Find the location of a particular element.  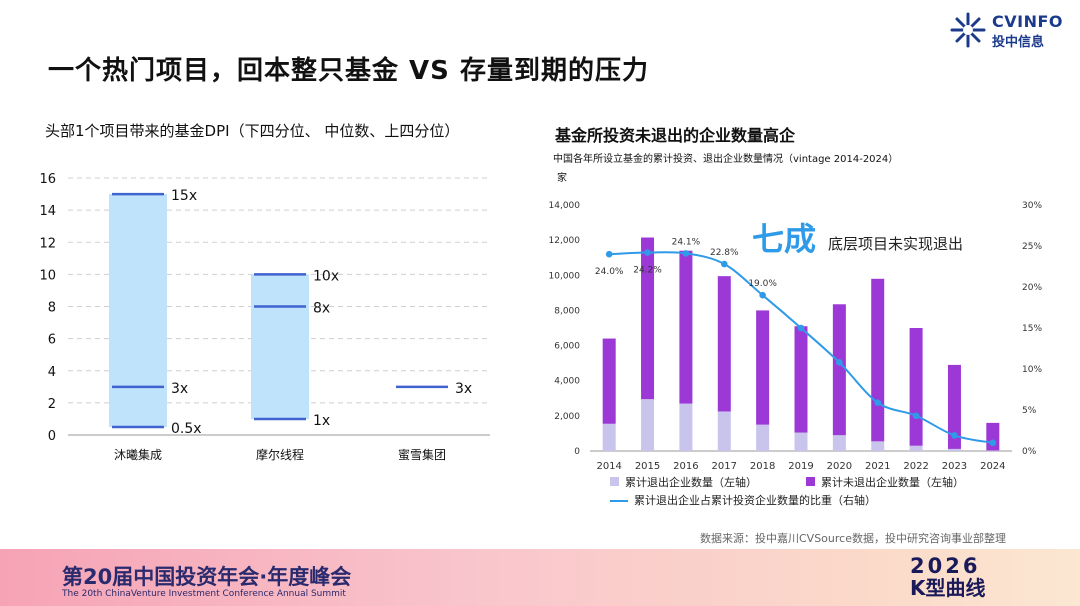

legend-swatch-ratio is located at coordinates (619, 501).